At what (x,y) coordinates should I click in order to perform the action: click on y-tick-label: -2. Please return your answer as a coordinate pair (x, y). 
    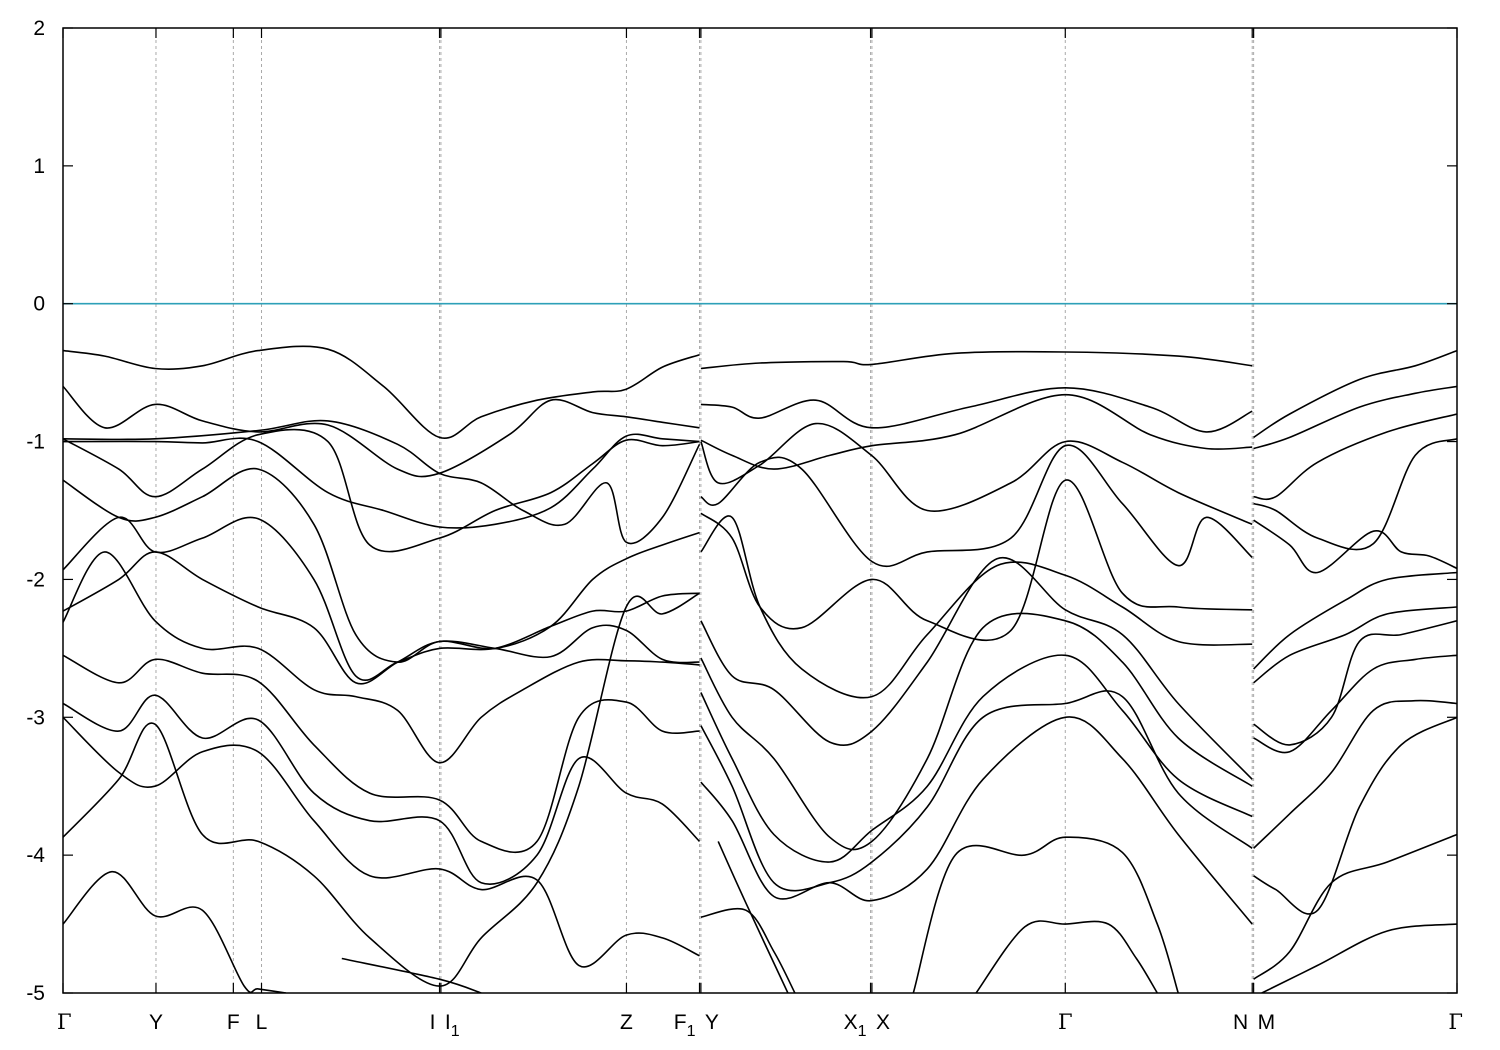
    Looking at the image, I should click on (35, 579).